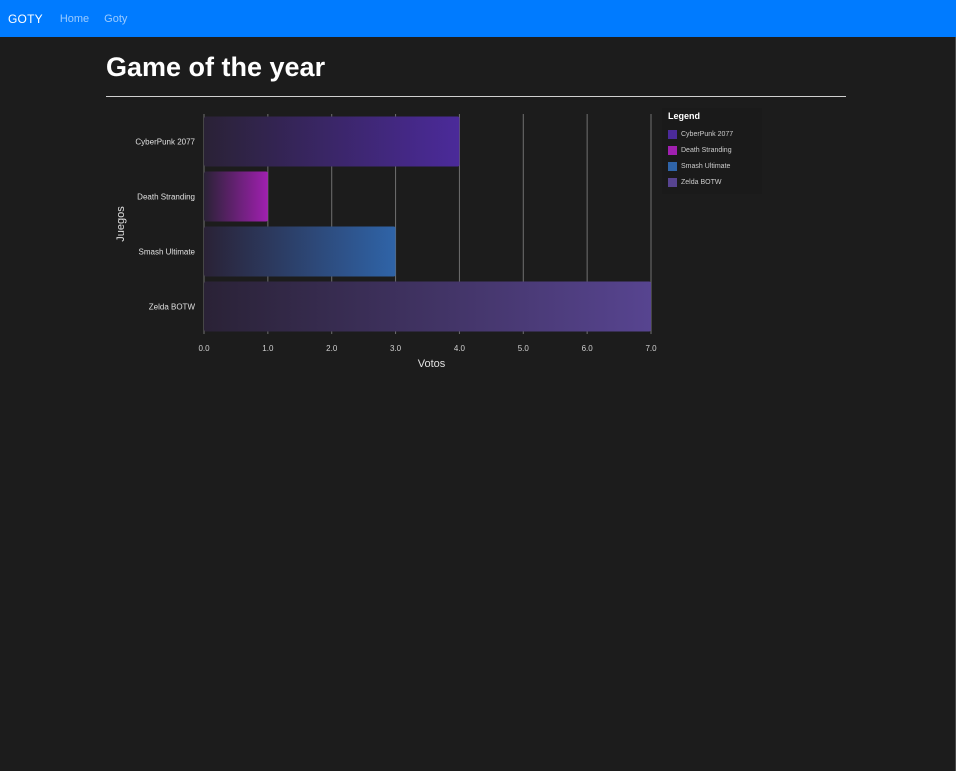 The image size is (956, 771). What do you see at coordinates (167, 252) in the screenshot?
I see `y-tick-label: Smash Ultimate` at bounding box center [167, 252].